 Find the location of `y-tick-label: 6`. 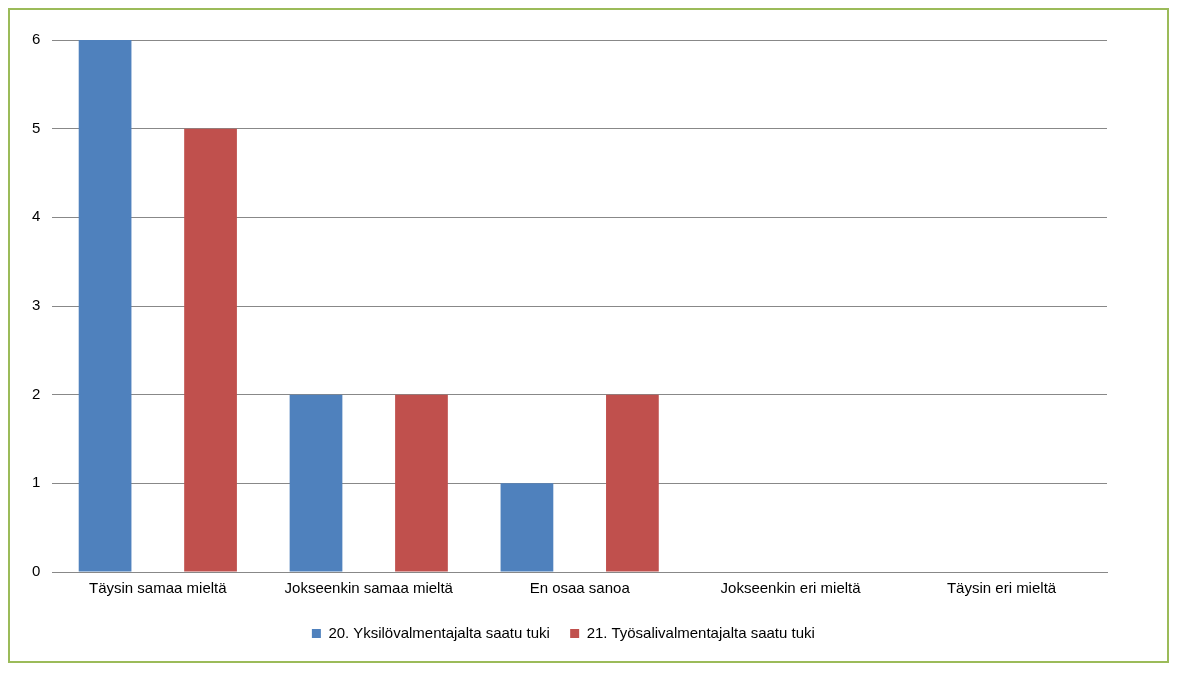

y-tick-label: 6 is located at coordinates (36, 39).